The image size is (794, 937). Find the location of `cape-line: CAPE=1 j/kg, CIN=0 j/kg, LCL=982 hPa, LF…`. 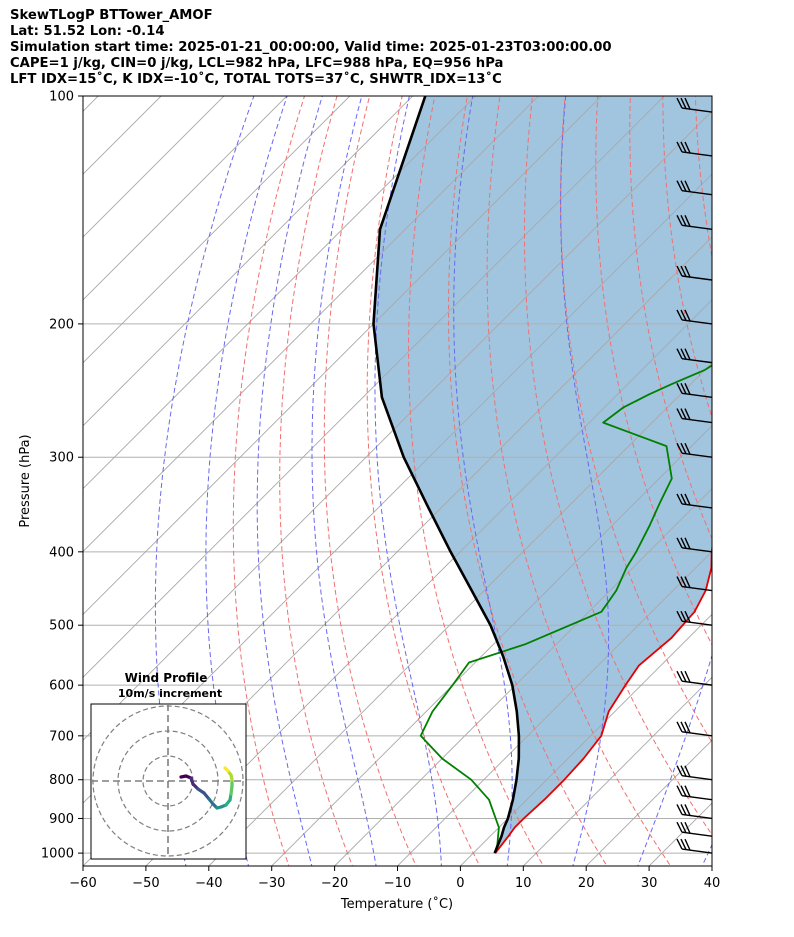

cape-line: CAPE=1 j/kg, CIN=0 j/kg, LCL=982 hPa, LF… is located at coordinates (257, 63).